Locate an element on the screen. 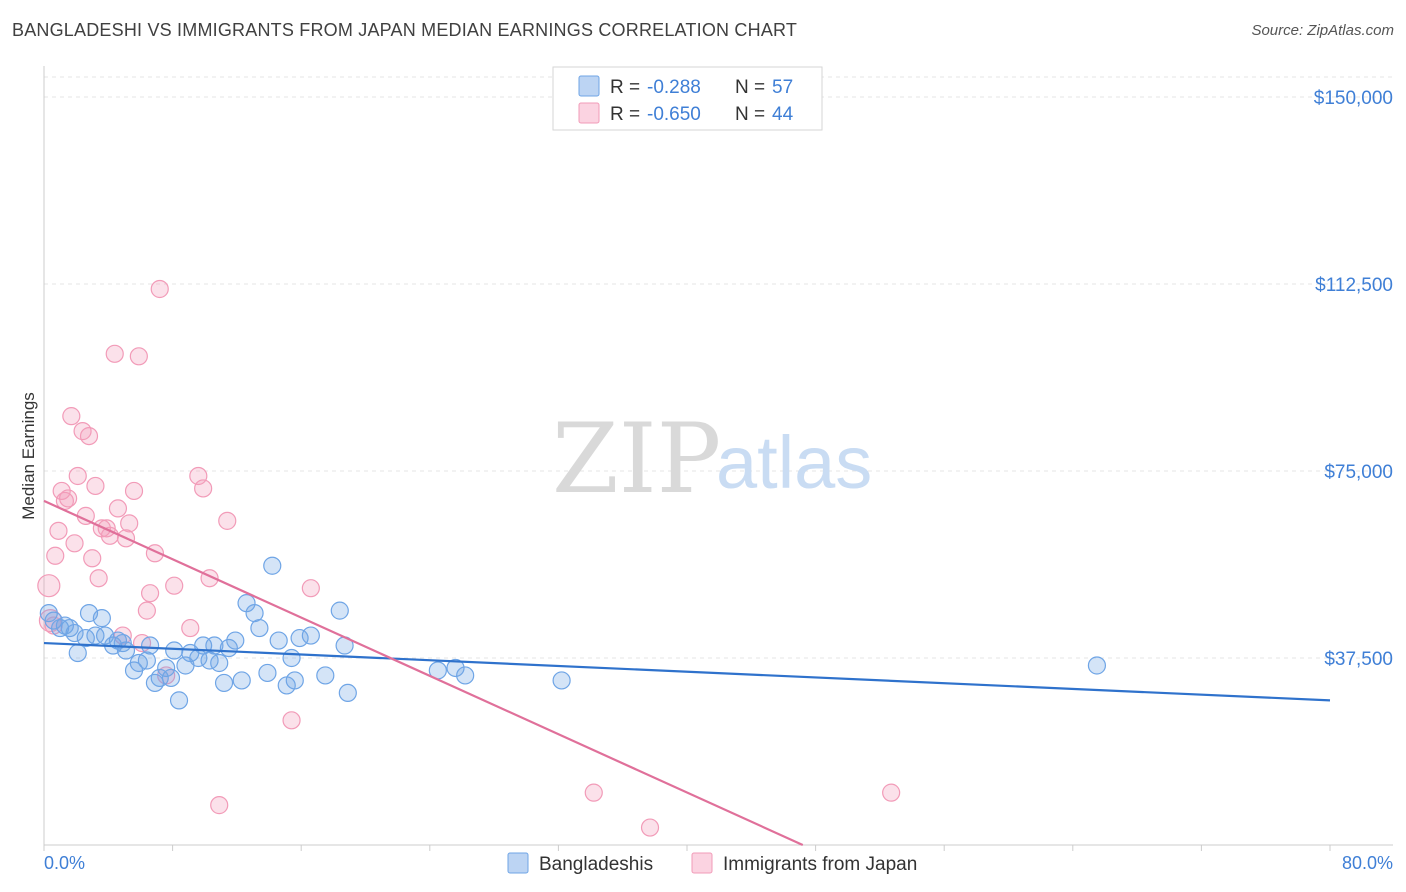 The width and height of the screenshot is (1406, 892). watermark-atlas: atlas is located at coordinates (794, 462).